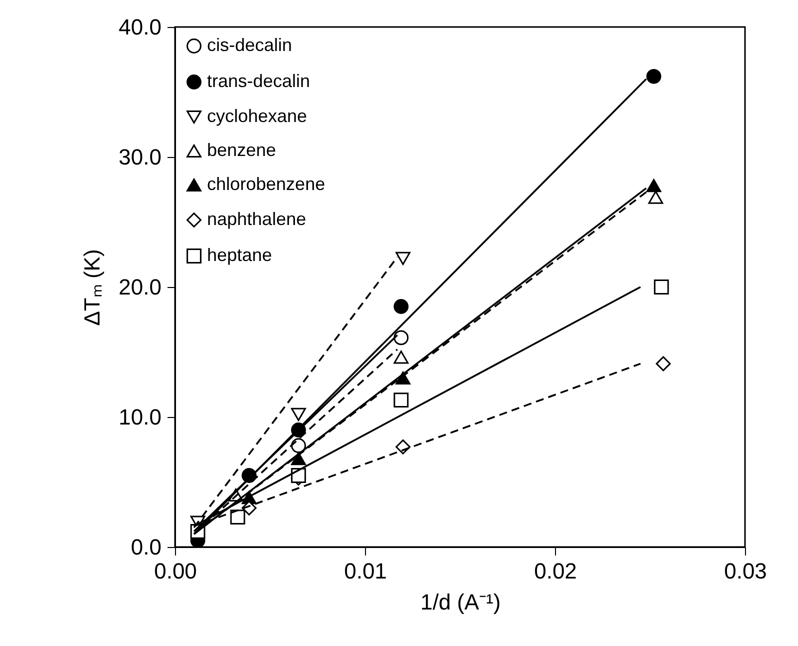  What do you see at coordinates (241, 150) in the screenshot?
I see `legend-label: benzene` at bounding box center [241, 150].